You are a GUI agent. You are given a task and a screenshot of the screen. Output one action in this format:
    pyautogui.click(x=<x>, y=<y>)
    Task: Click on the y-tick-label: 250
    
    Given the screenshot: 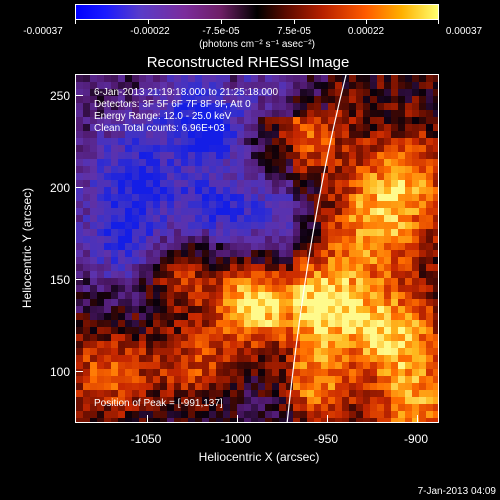 What is the action you would take?
    pyautogui.click(x=59, y=96)
    